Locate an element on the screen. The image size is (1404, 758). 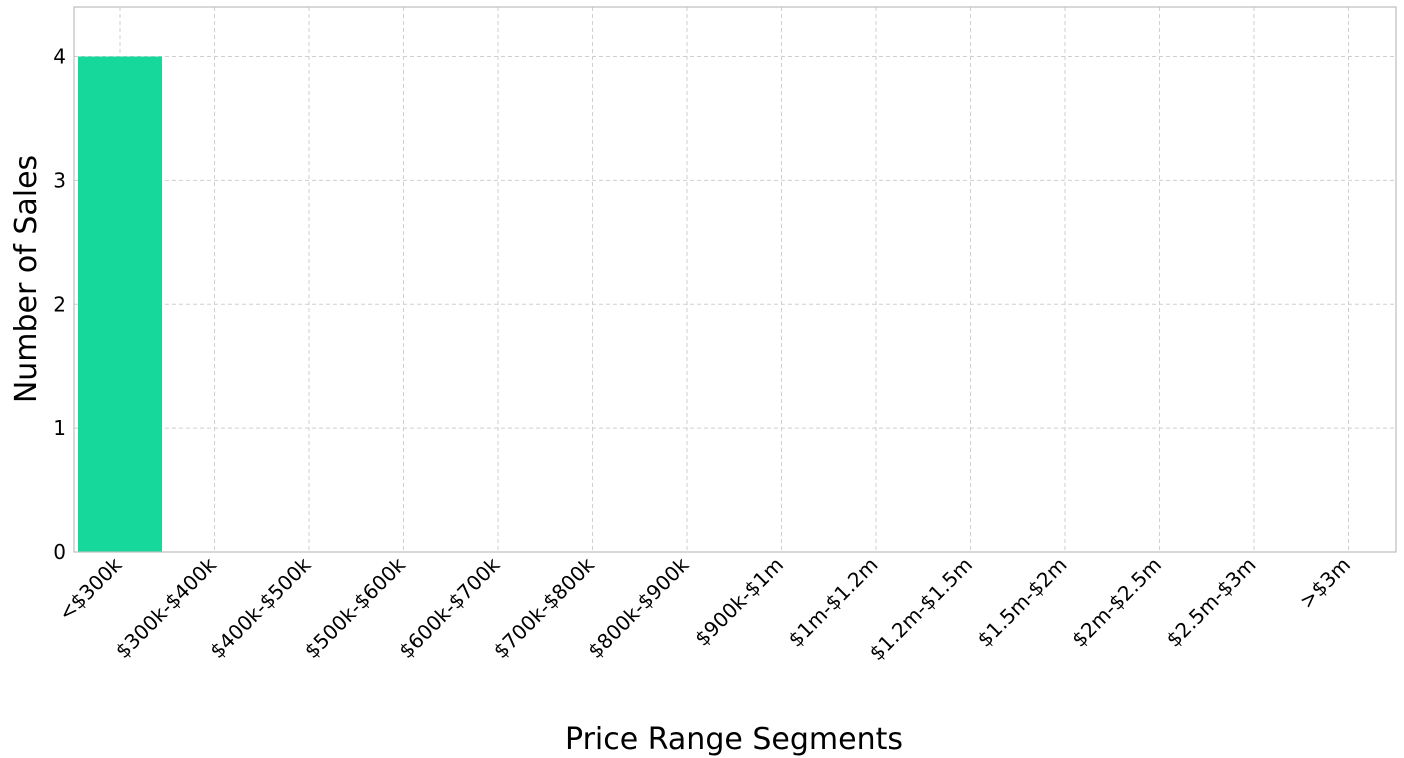
y-tick-label: 1 is located at coordinates (59, 428).